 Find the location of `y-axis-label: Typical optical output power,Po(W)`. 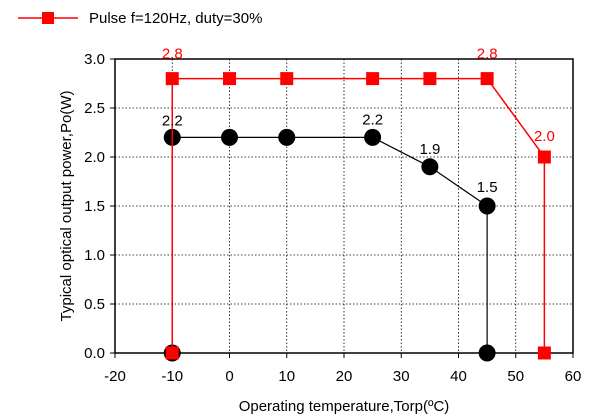

y-axis-label: Typical optical output power,Po(W) is located at coordinates (66, 206).